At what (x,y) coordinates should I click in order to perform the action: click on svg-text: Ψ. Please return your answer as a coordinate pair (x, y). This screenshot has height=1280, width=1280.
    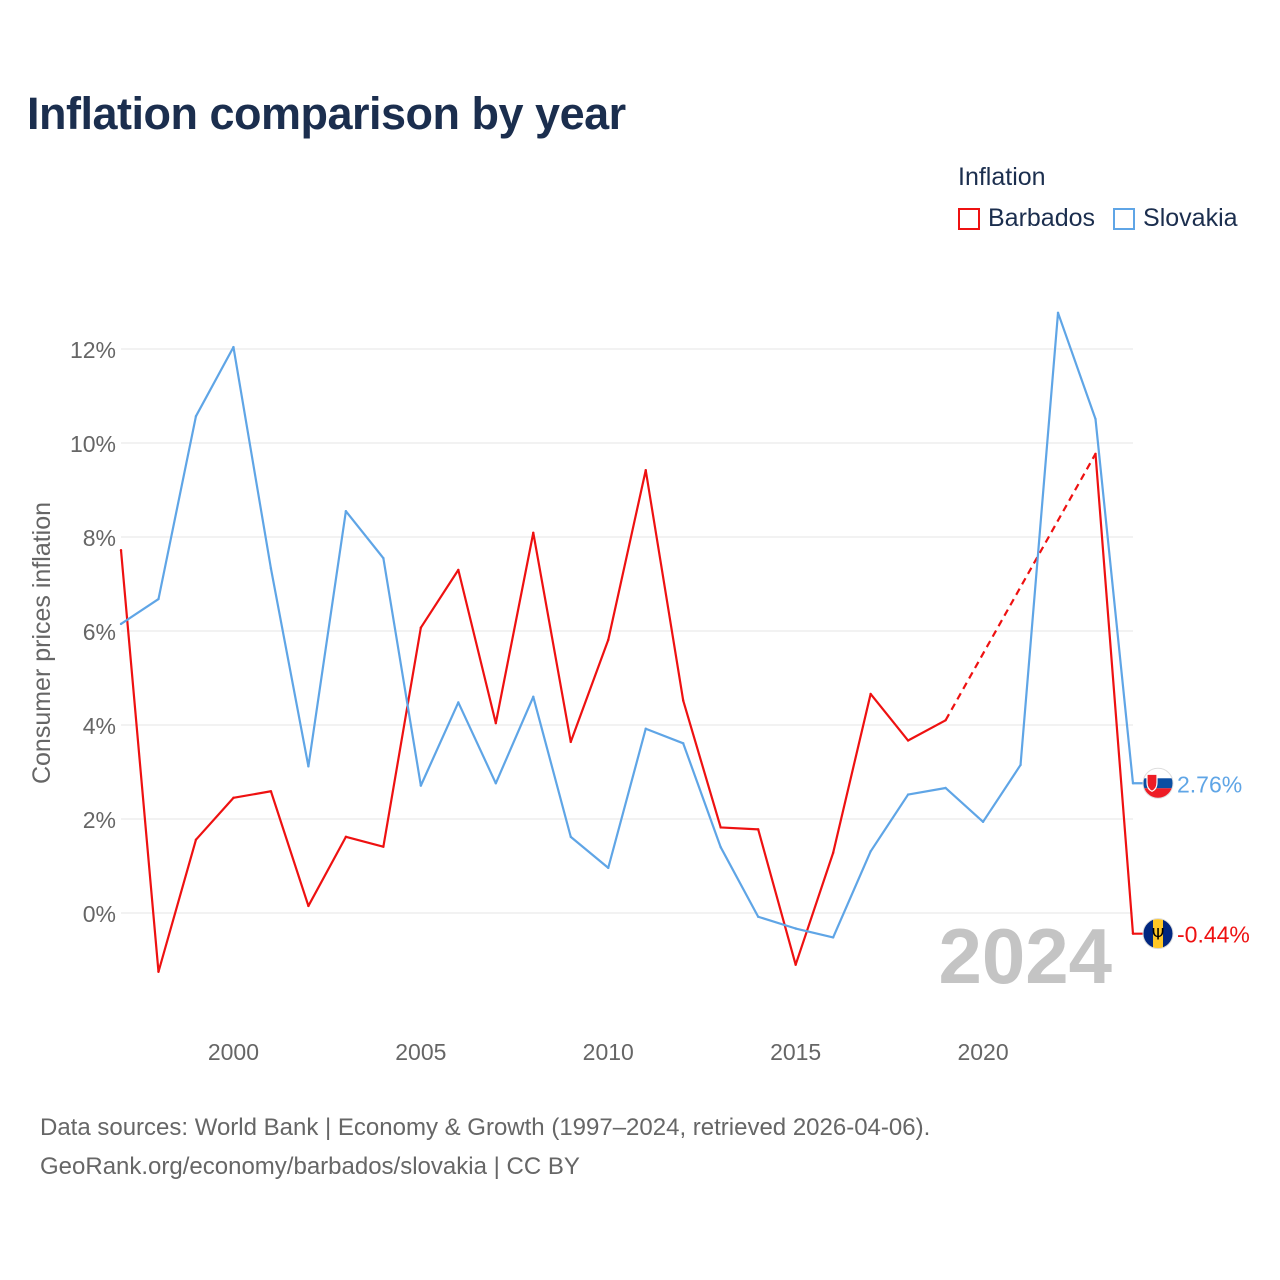
    Looking at the image, I should click on (1158, 934).